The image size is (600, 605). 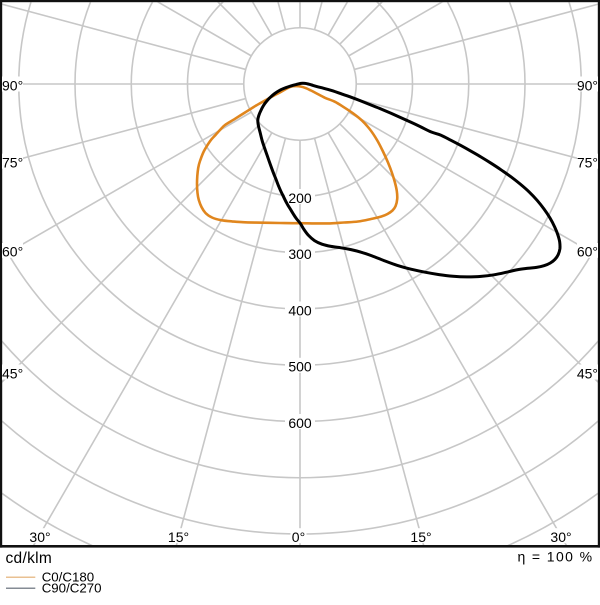 What do you see at coordinates (300, 198) in the screenshot?
I see `svg-text: 200` at bounding box center [300, 198].